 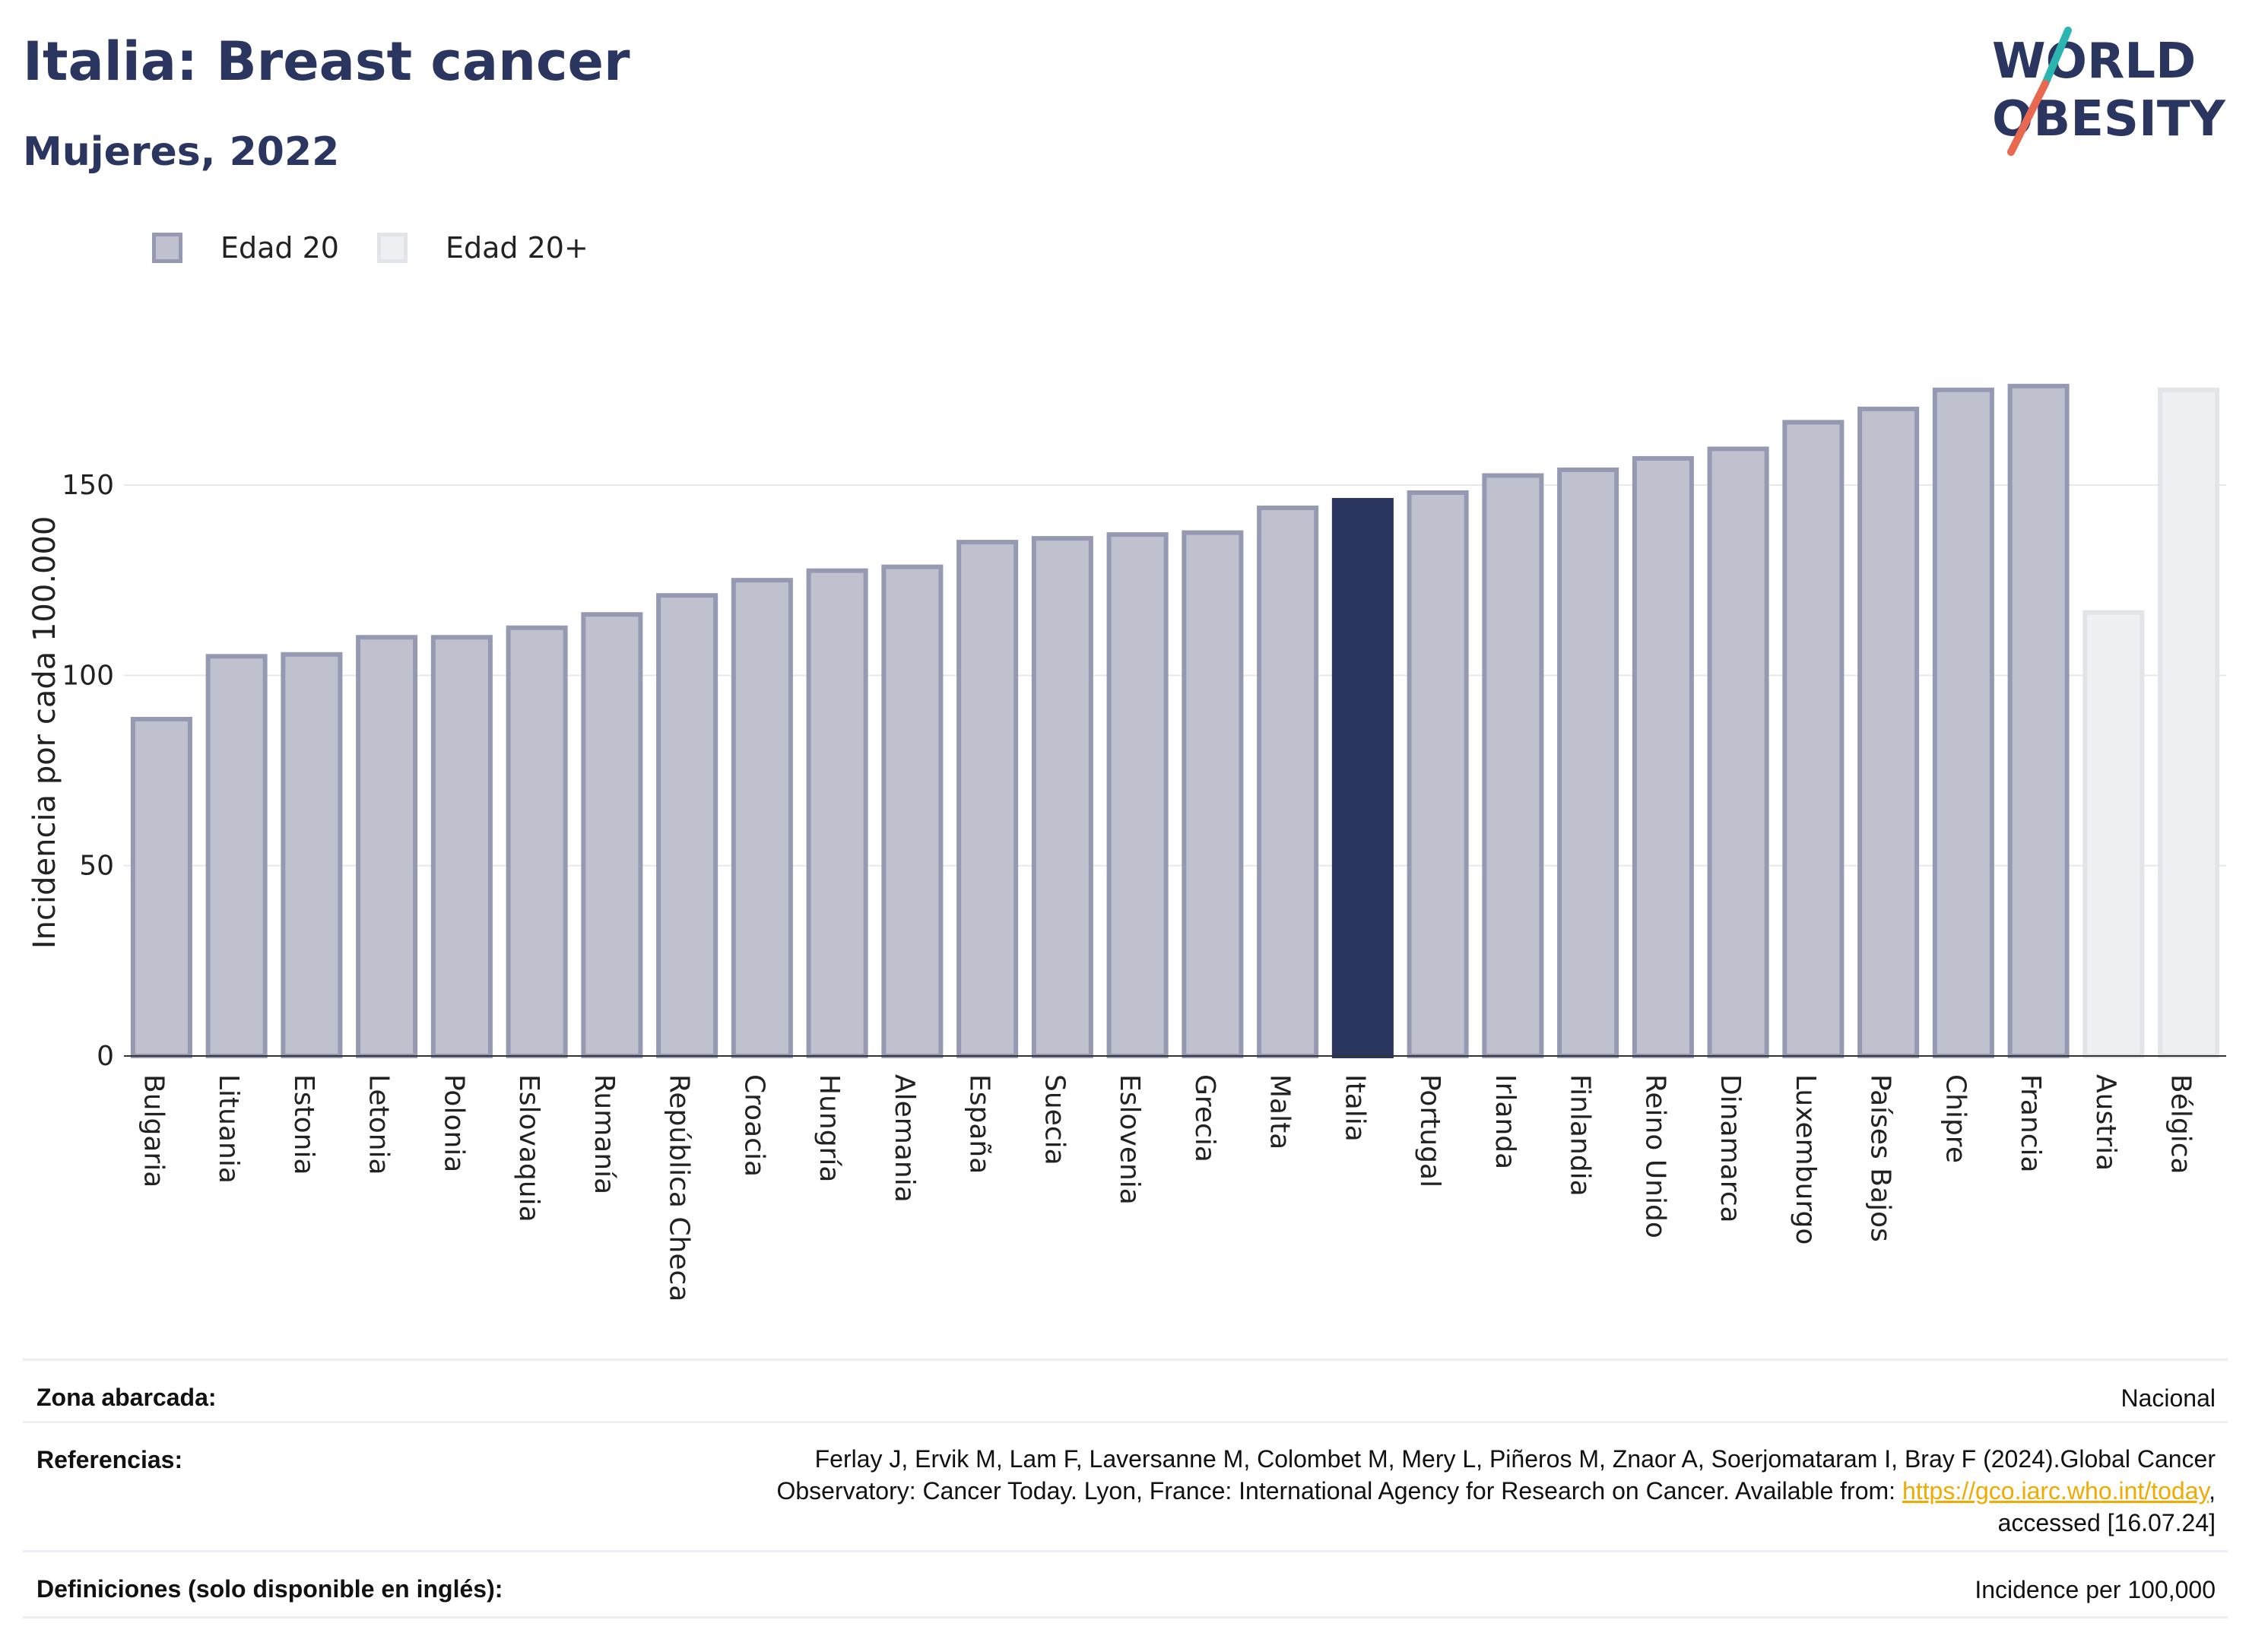 I want to click on x-tick-label-bulgaria: Bulgaria, so click(x=153, y=1130).